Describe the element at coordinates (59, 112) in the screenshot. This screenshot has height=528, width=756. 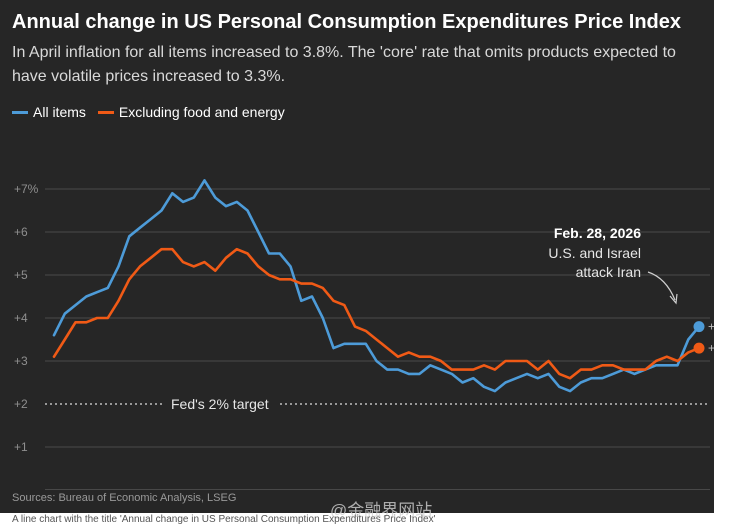
I see `legend-label-all-items: All items` at that location.